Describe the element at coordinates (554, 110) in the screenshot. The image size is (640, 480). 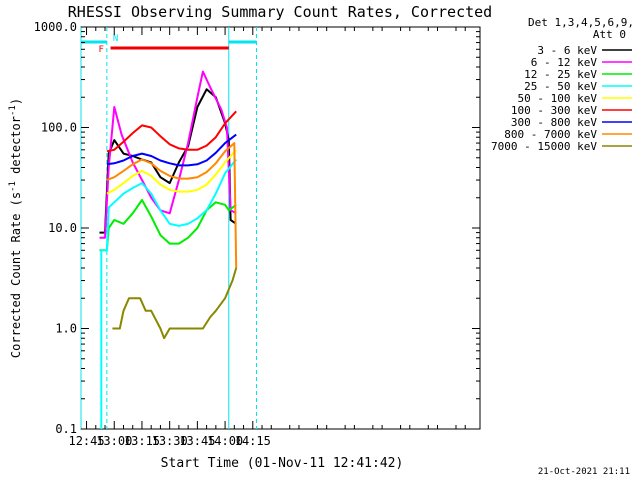
I see `legend-label-6: 100 - 300 keV` at that location.